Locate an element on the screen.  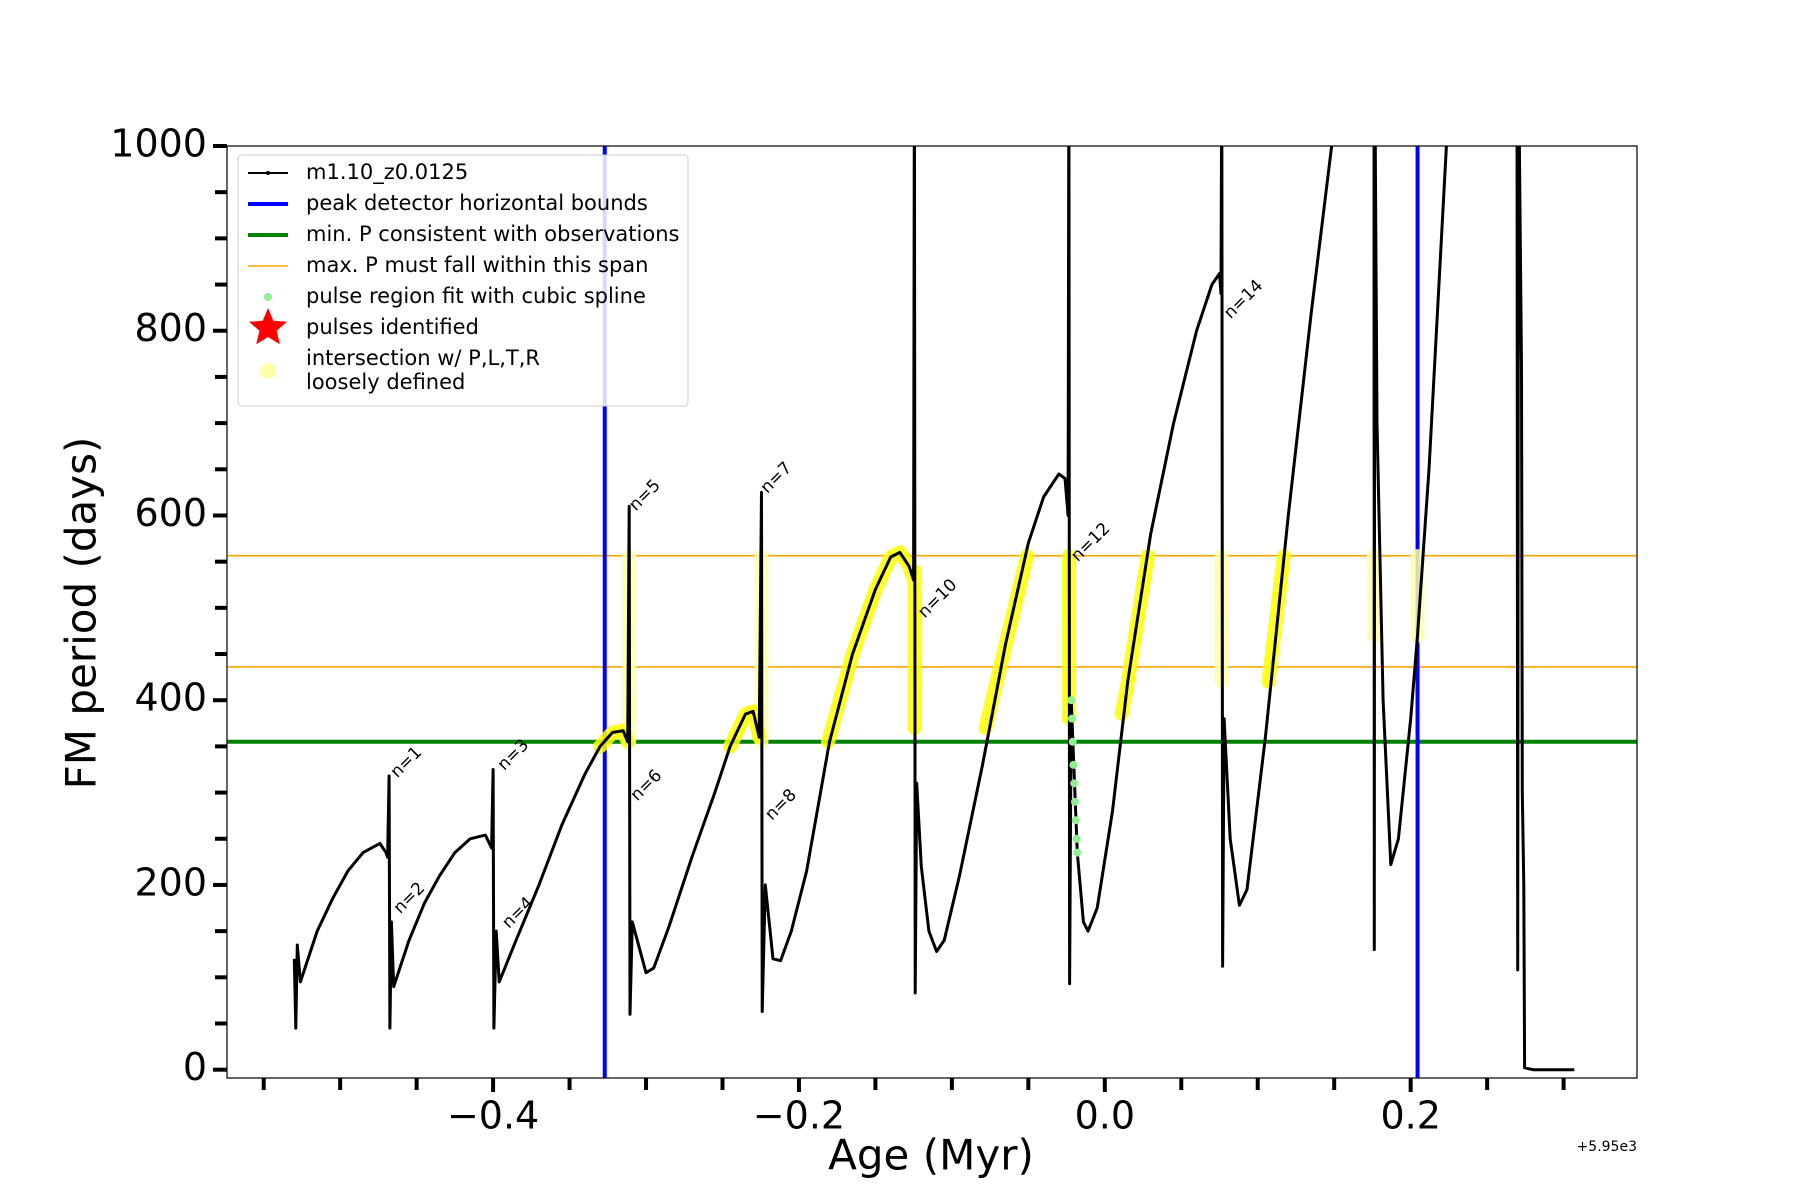
y-tick-label: 600 is located at coordinates (170, 513).